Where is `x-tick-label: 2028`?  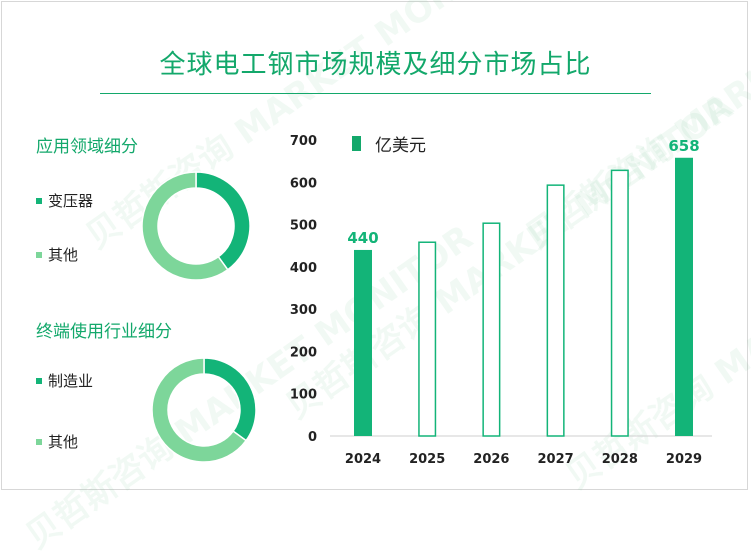
x-tick-label: 2028 is located at coordinates (620, 459).